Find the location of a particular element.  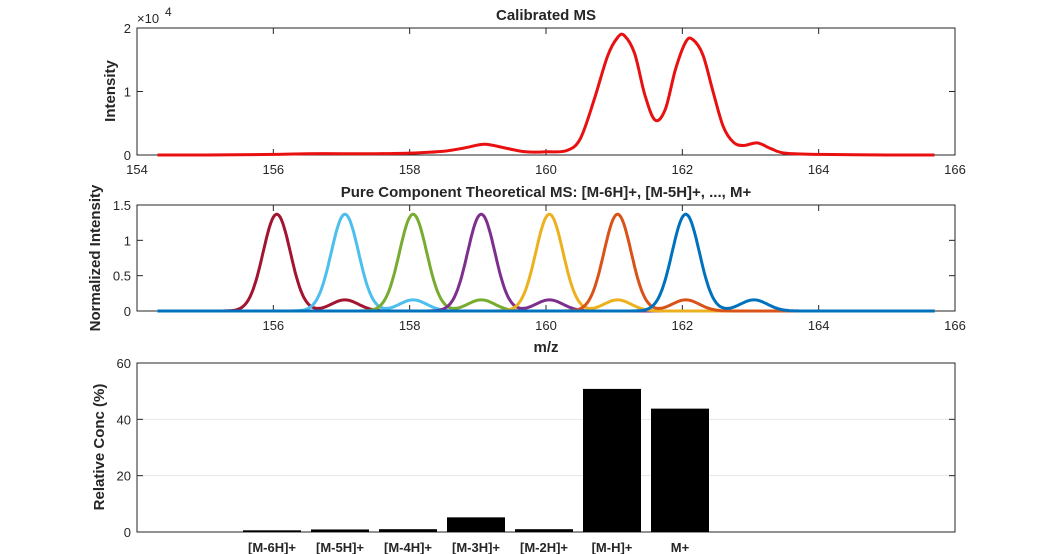

category-label: [M-3H]+ is located at coordinates (476, 547).